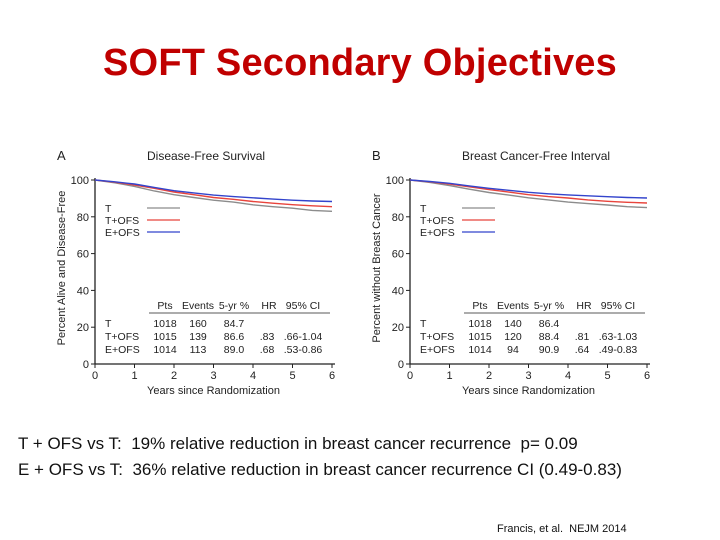 The height and width of the screenshot is (540, 720). Describe the element at coordinates (562, 529) in the screenshot. I see `citation: Francis, et al. NEJM 2014` at that location.